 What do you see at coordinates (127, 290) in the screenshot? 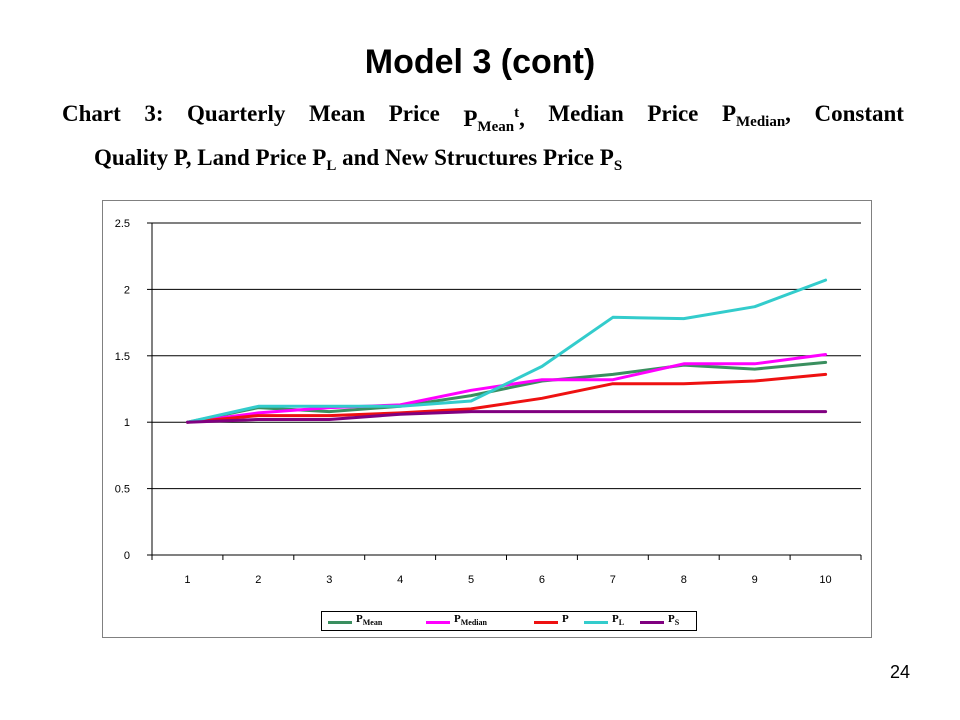
I see `y-tick-label: 2` at bounding box center [127, 290].